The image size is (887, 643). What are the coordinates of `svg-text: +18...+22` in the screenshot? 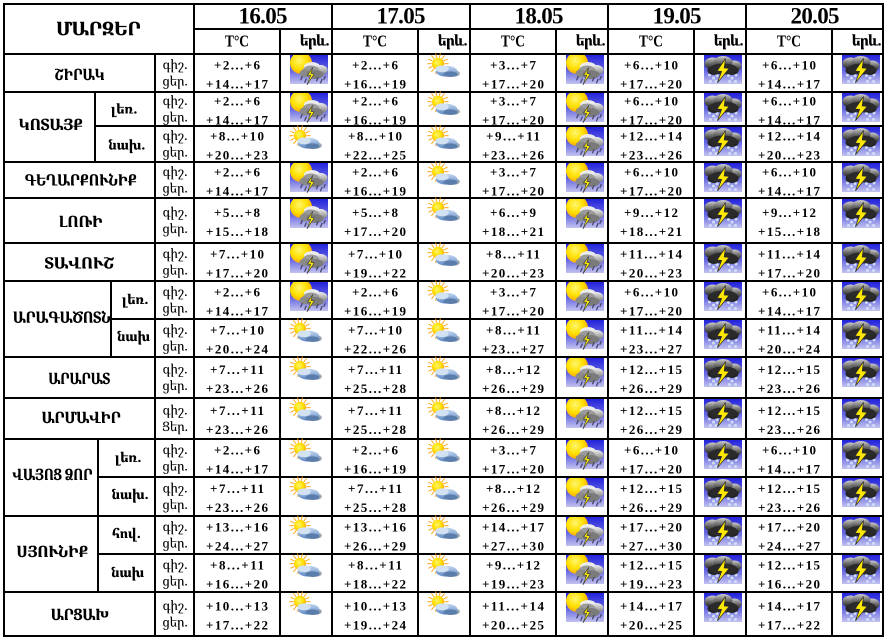 It's located at (375, 584).